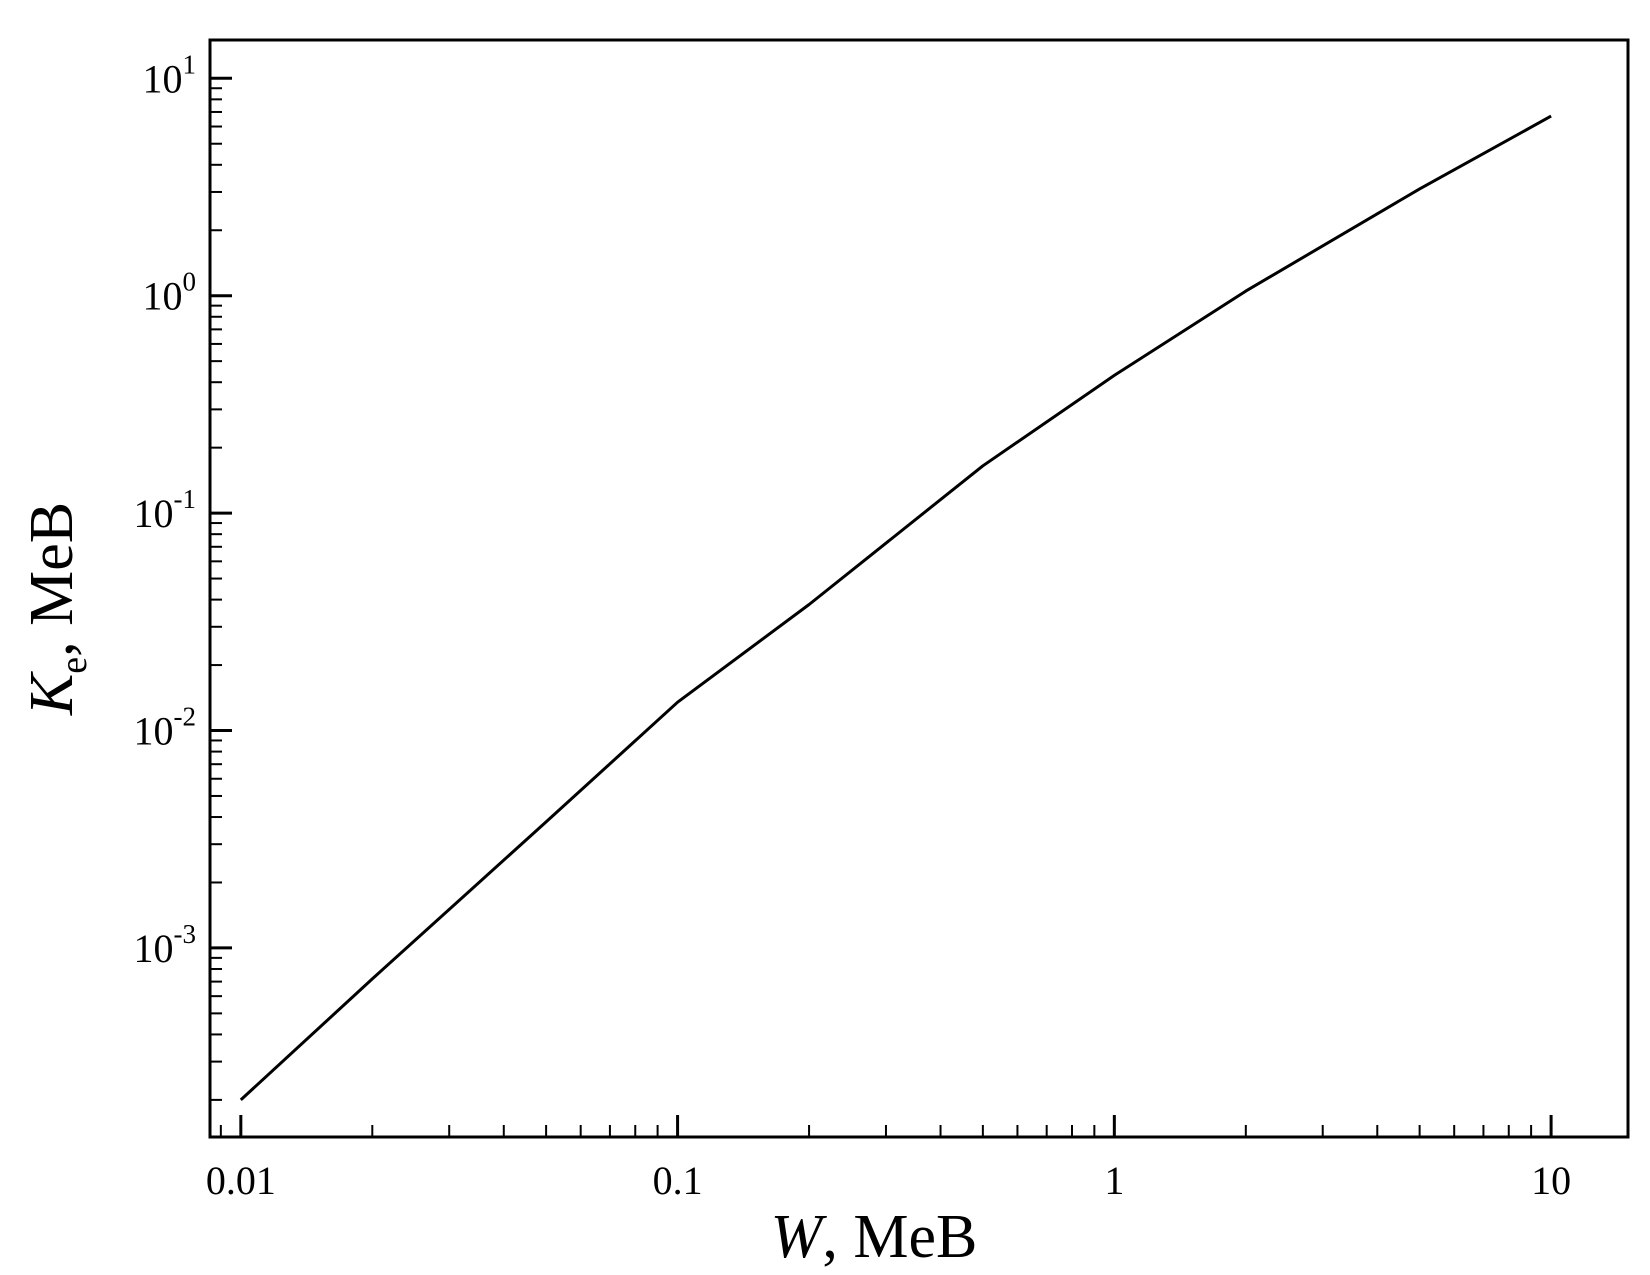  I want to click on y-tick-labels: 10⁻³ 10⁻² 10⁻¹ 10⁰ 10¹, so click(165, 510).